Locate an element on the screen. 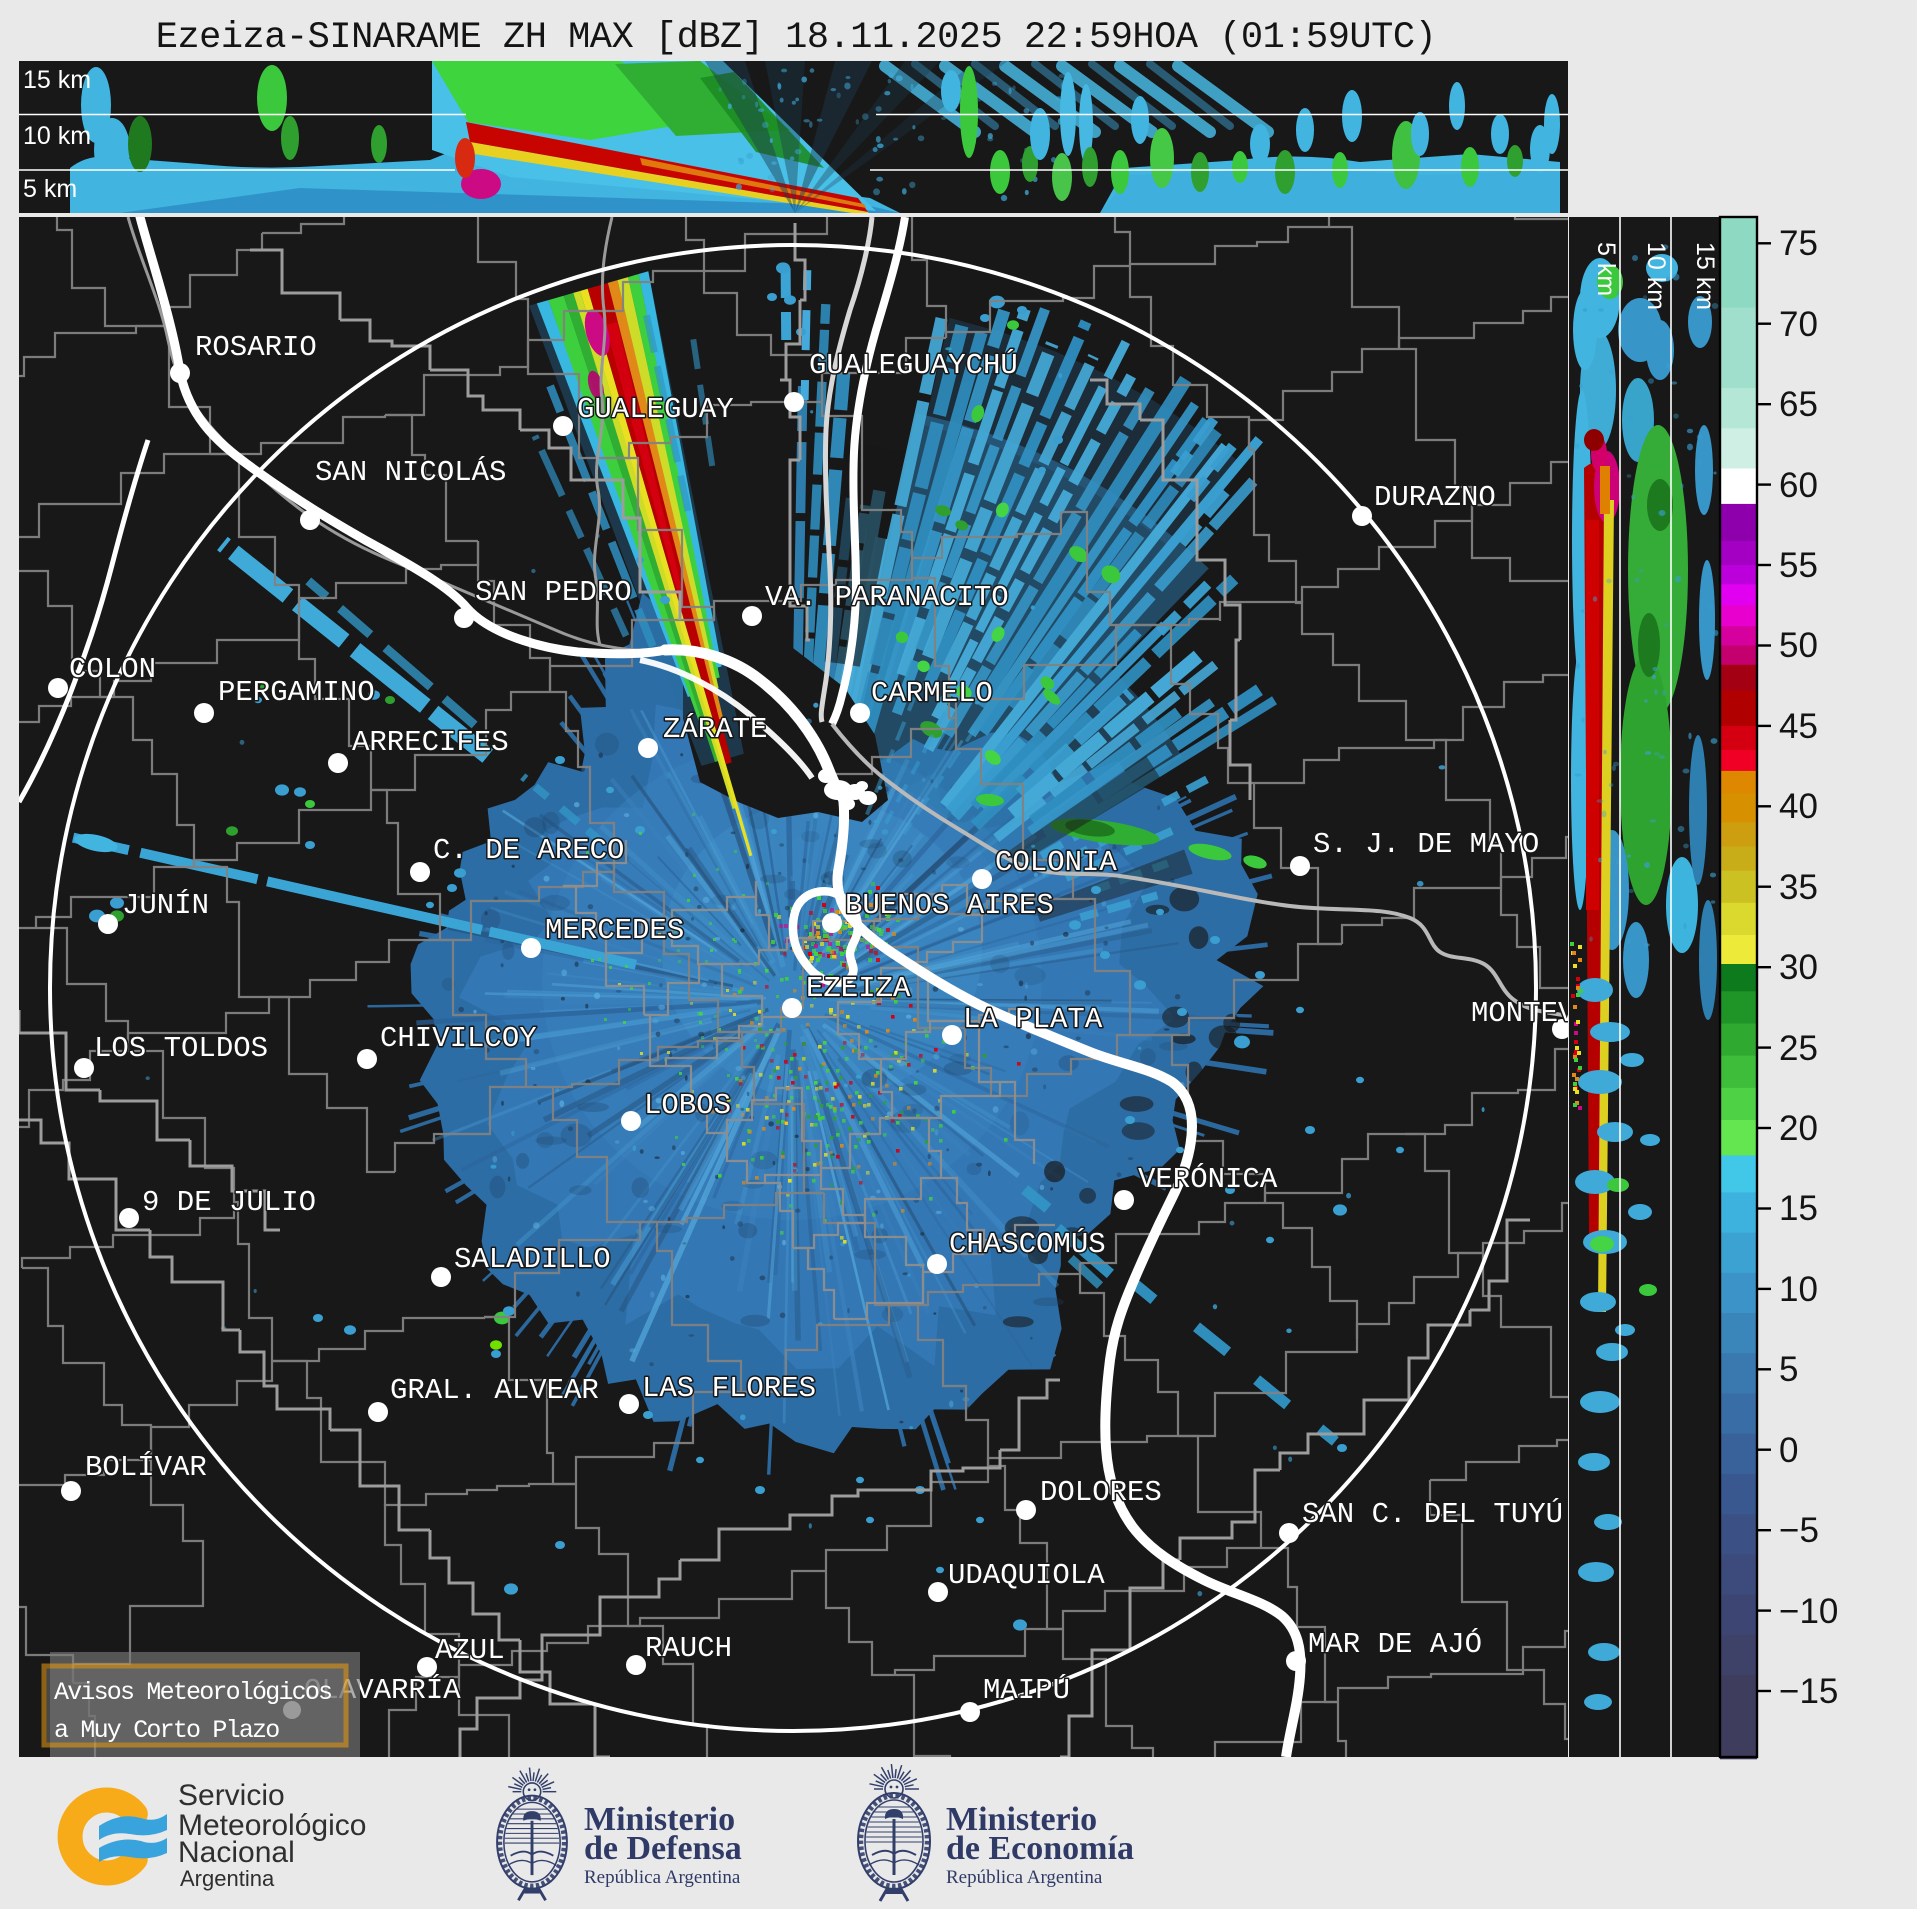 Image resolution: width=1917 pixels, height=1909 pixels. svg-text: SAN PEDRO is located at coordinates (553, 592).